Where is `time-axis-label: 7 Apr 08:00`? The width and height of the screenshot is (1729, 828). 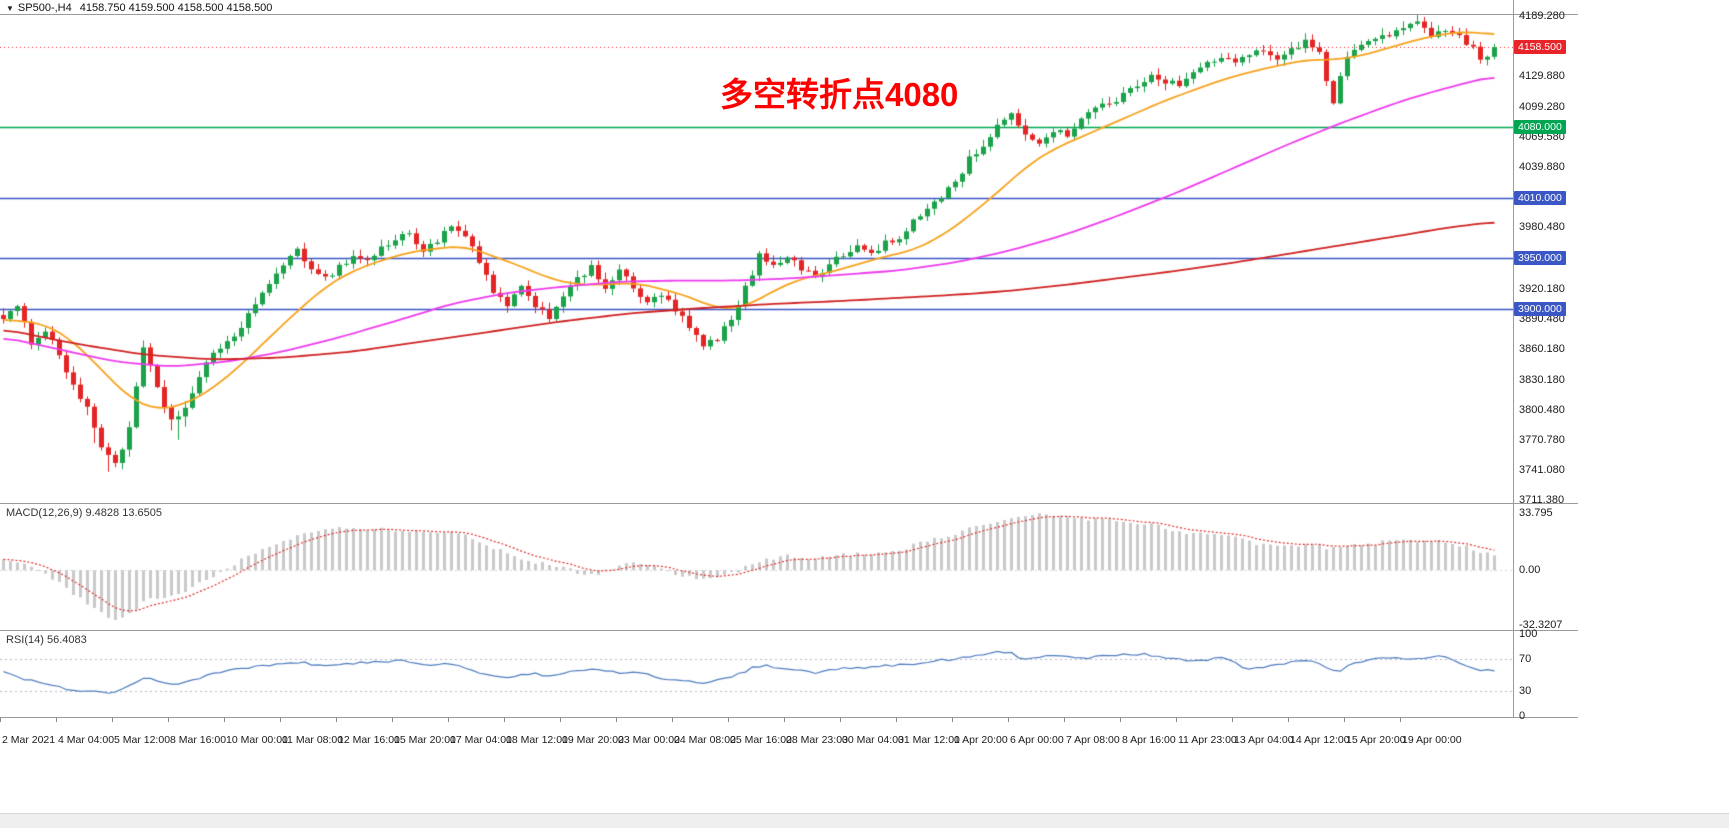
time-axis-label: 7 Apr 08:00 is located at coordinates (1093, 740).